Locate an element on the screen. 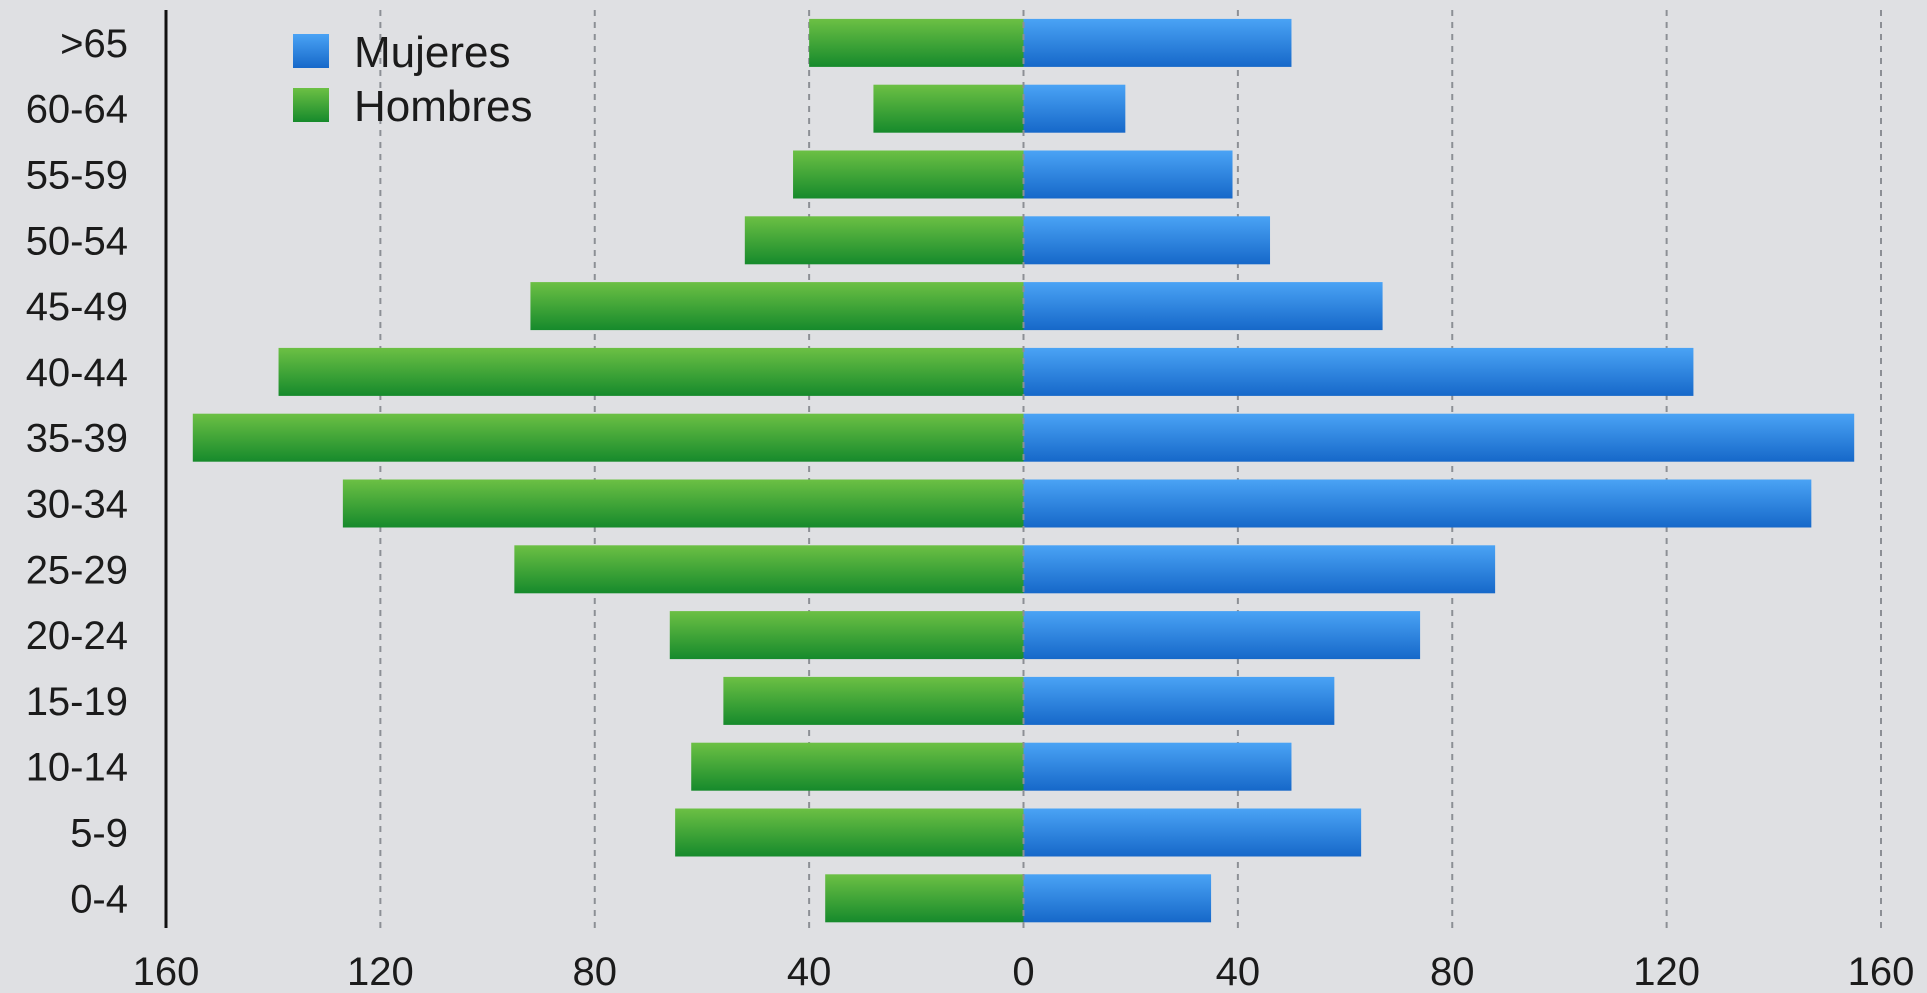 Image resolution: width=1927 pixels, height=993 pixels. legend-label-hombres: Hombres is located at coordinates (443, 106).